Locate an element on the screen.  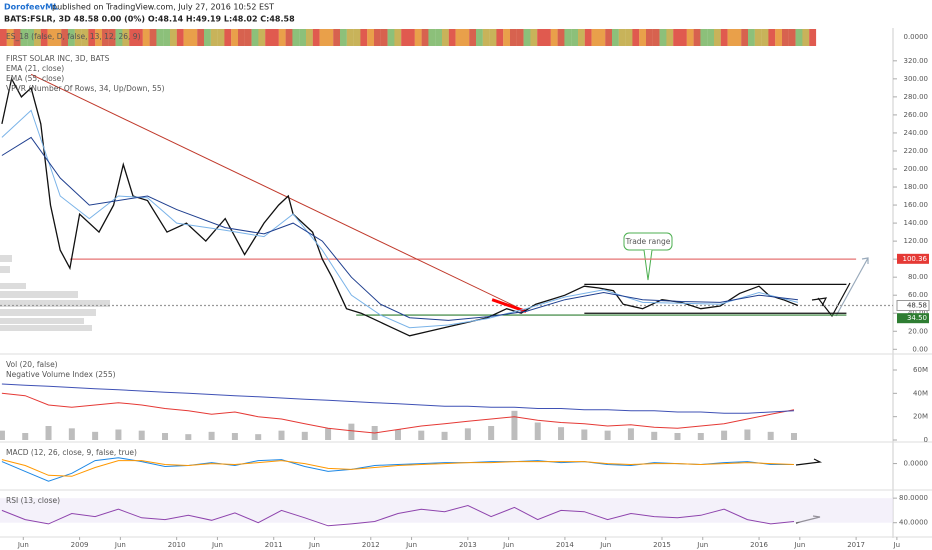
rsi-band is located at coordinates (446, 510).